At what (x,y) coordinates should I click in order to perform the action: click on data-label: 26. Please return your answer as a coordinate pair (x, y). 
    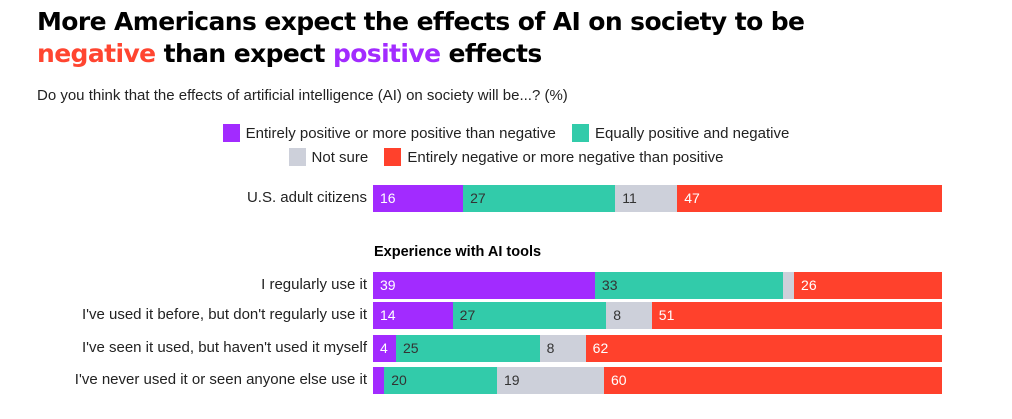
    Looking at the image, I should click on (809, 285).